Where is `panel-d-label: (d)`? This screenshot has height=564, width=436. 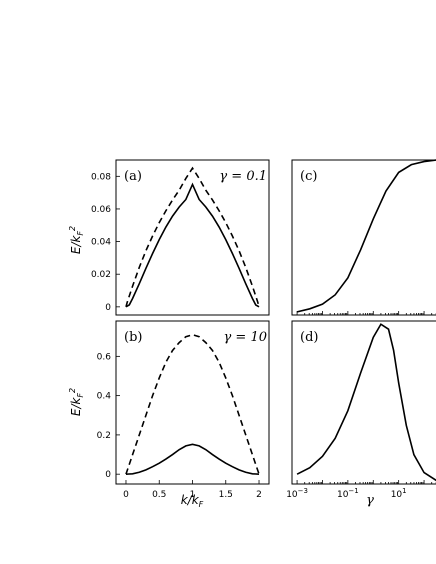 panel-d-label: (d) is located at coordinates (309, 337).